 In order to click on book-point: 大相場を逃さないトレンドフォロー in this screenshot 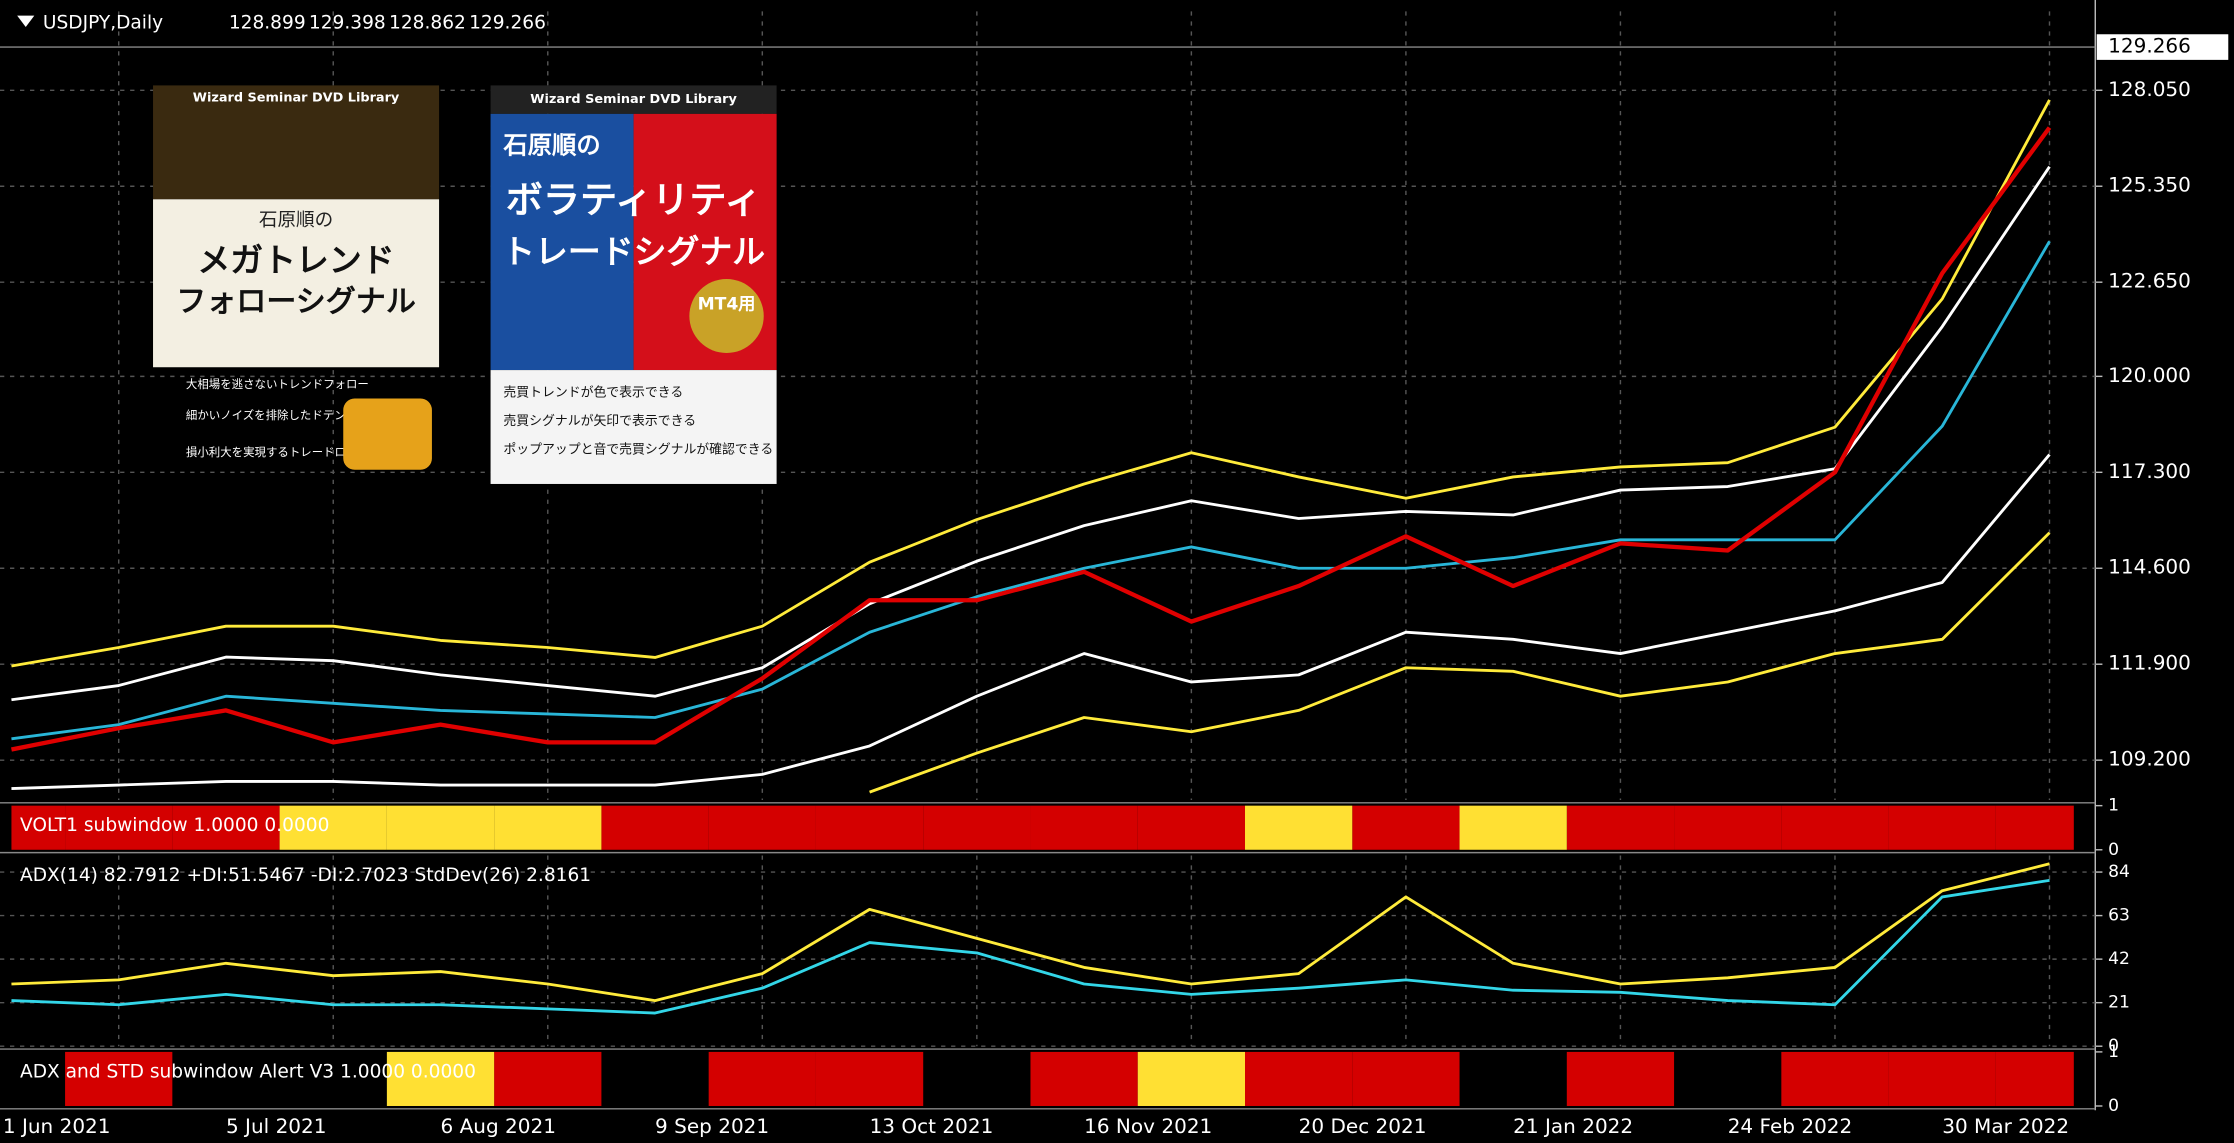, I will do `click(277, 384)`.